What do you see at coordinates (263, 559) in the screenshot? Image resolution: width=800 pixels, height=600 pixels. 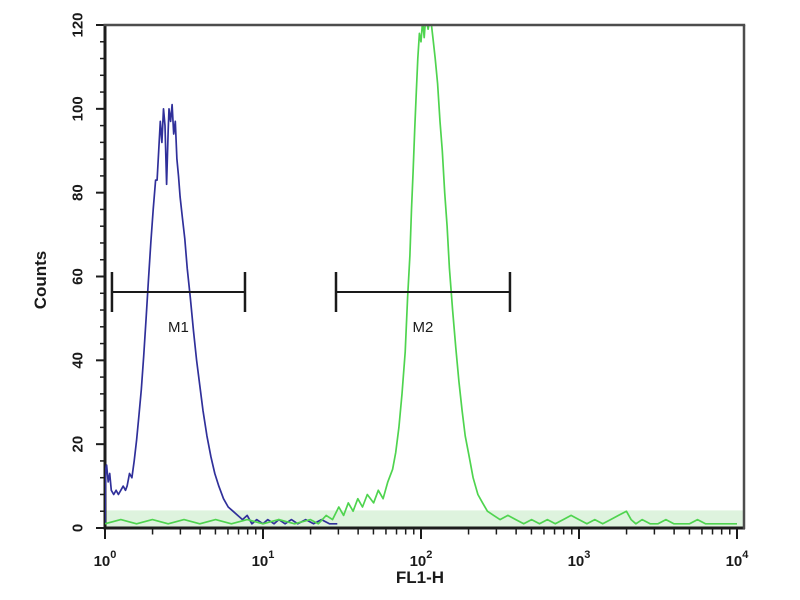 I see `x-tick-label: 10¹` at bounding box center [263, 559].